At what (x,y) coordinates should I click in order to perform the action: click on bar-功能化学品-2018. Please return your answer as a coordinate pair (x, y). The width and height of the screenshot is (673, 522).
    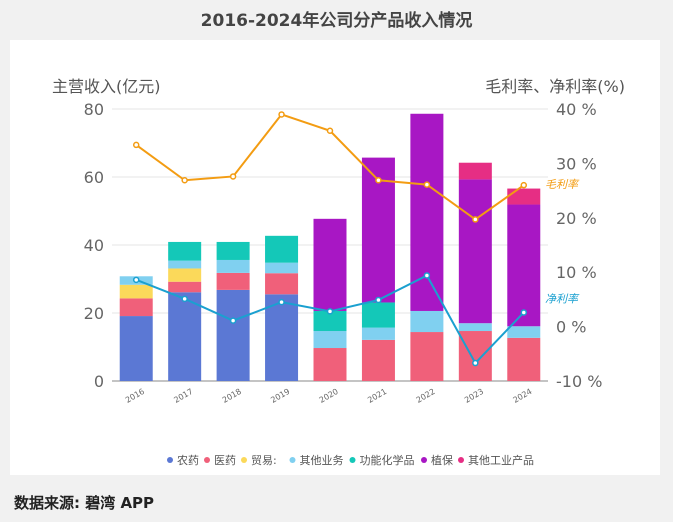
    Looking at the image, I should click on (233, 250).